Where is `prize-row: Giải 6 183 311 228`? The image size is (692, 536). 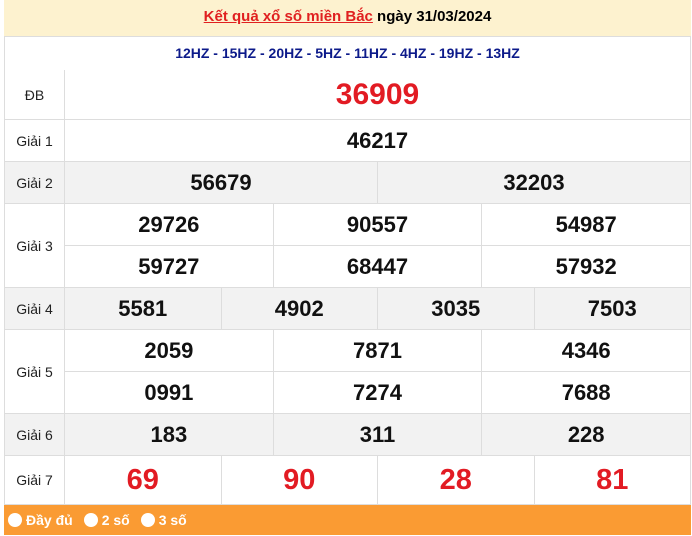 prize-row: Giải 6 183 311 228 is located at coordinates (347, 435).